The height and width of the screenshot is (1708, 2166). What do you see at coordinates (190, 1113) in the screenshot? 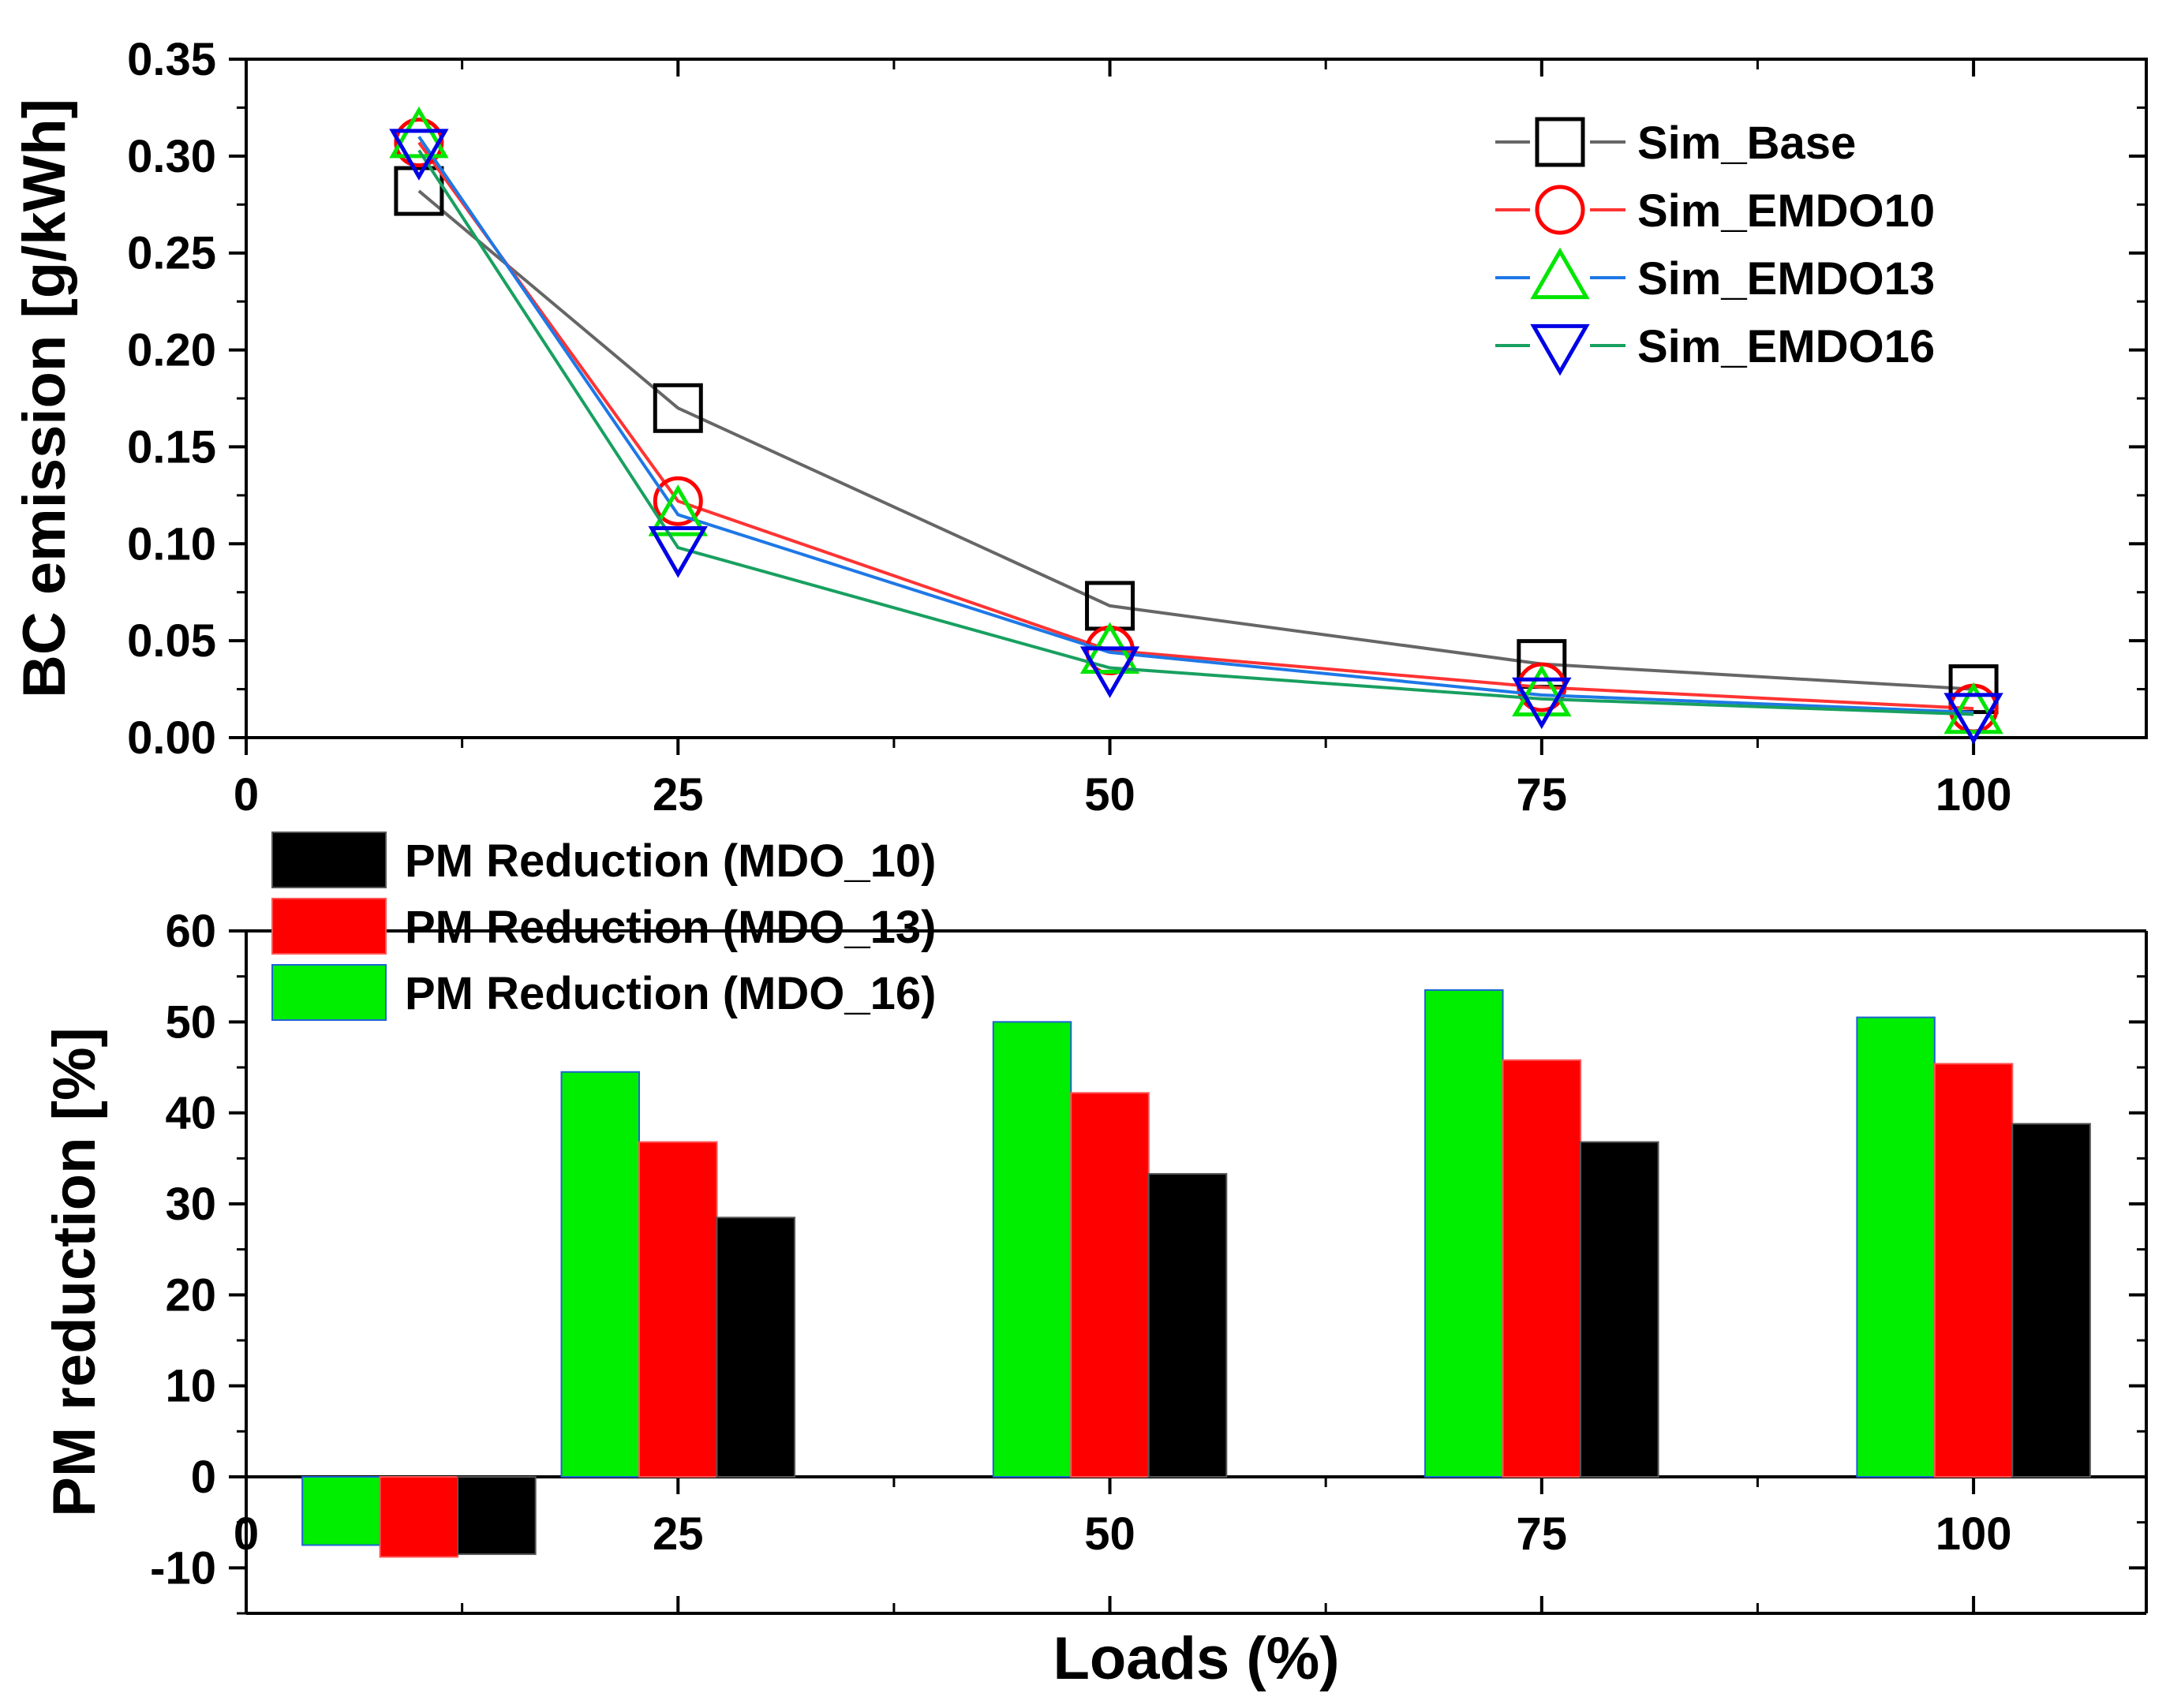
I see `bottom-y-tick-label: 40` at bounding box center [190, 1113].